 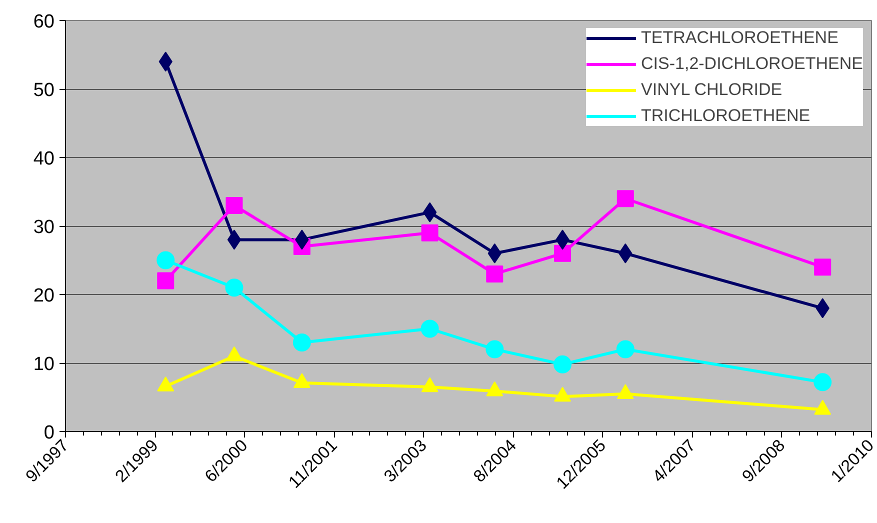 I want to click on y-tick-label: 30, so click(x=44, y=227).